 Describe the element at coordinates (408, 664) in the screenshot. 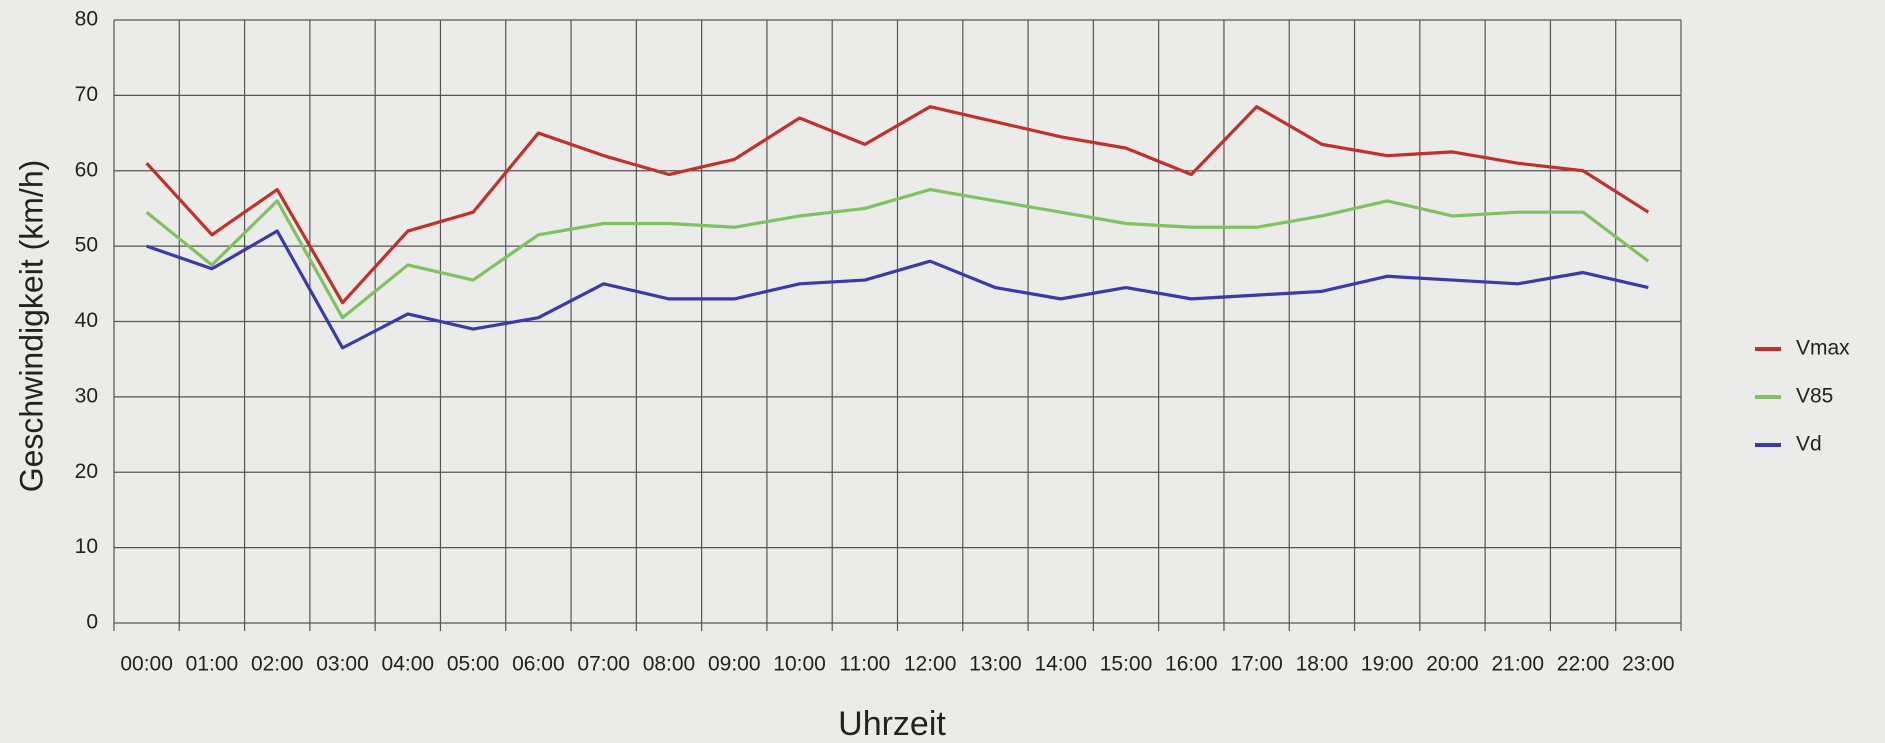

I see `x-tick-label: 04:00` at that location.